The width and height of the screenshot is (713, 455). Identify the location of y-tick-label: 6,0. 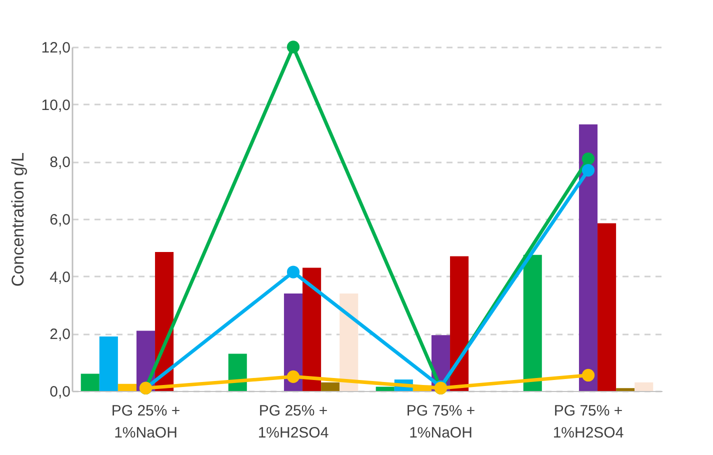
(60, 220).